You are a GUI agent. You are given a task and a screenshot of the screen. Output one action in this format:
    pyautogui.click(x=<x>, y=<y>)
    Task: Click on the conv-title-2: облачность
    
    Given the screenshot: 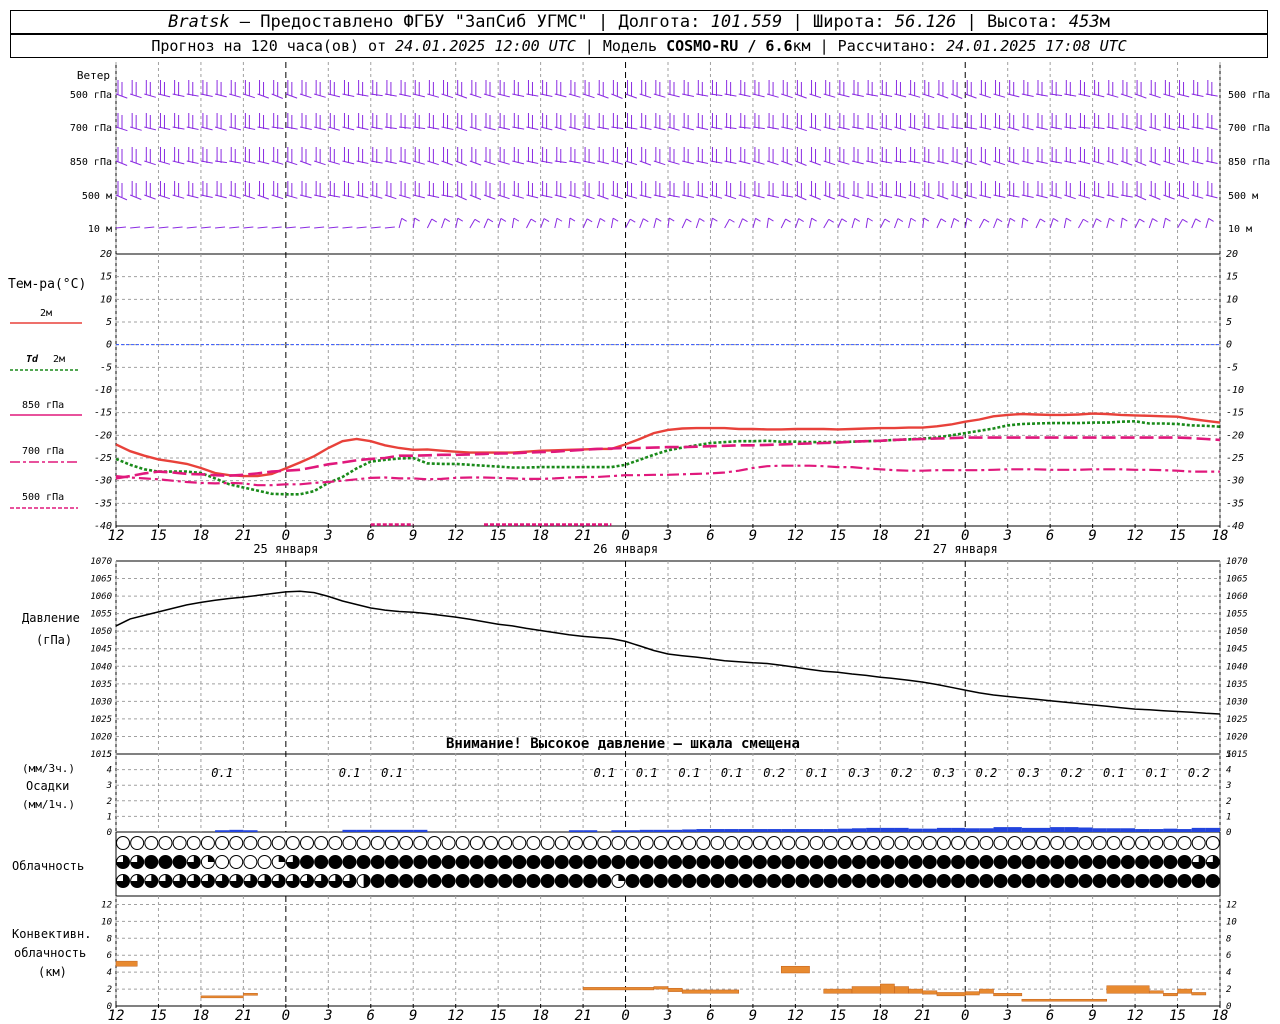 What is the action you would take?
    pyautogui.click(x=50, y=953)
    